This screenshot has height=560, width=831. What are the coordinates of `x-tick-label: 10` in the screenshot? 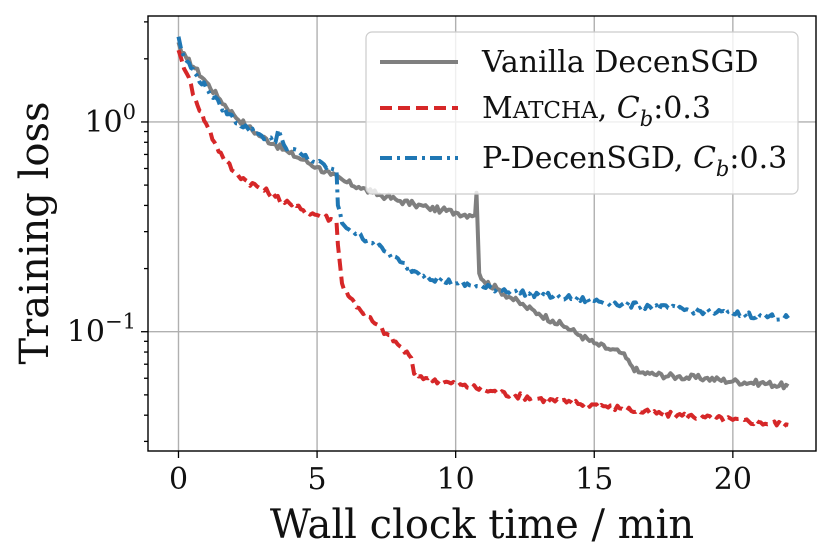 It's located at (456, 479).